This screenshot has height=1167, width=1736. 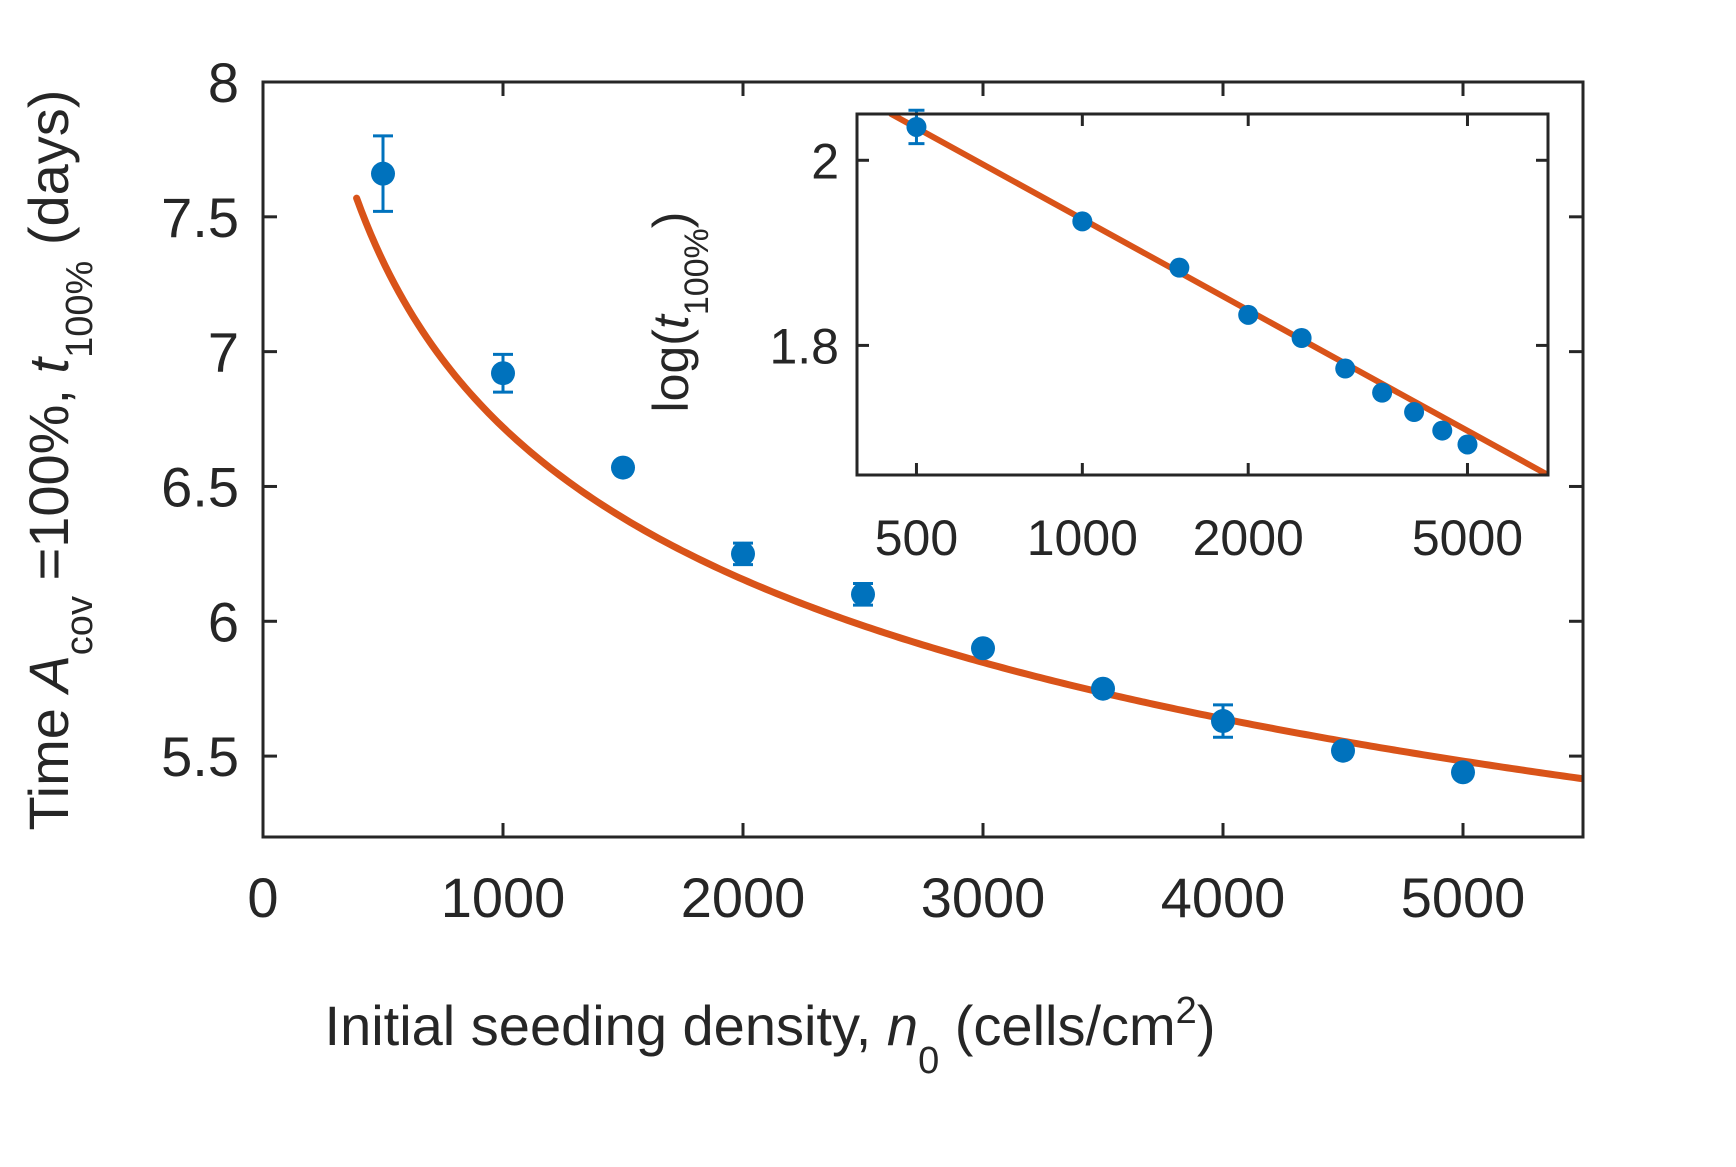 What do you see at coordinates (1248, 538) in the screenshot?
I see `inset-x-tick-label: 2000` at bounding box center [1248, 538].